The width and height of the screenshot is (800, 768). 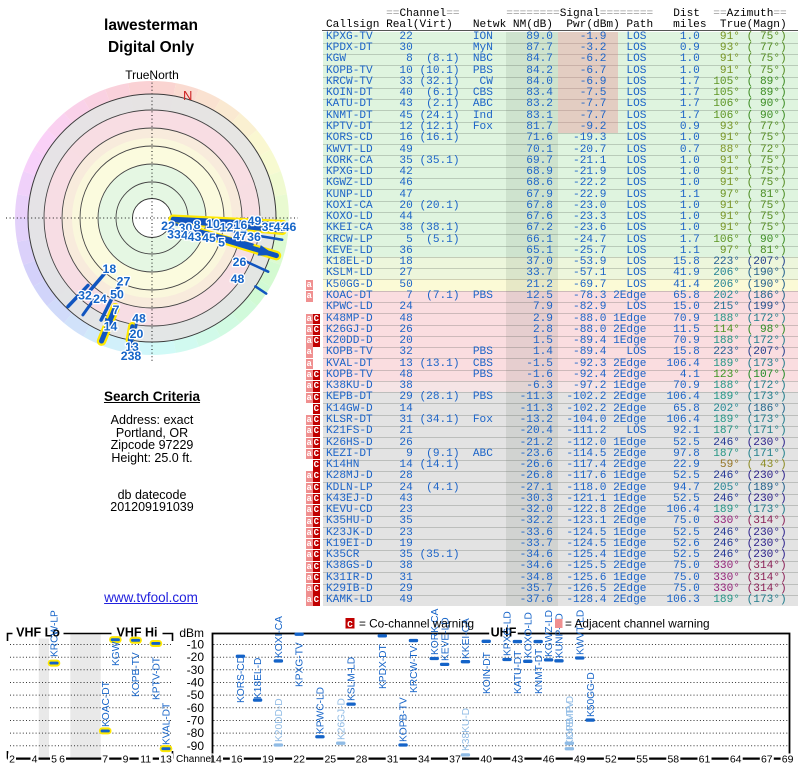 I want to click on svg-text: 36, so click(x=254, y=237).